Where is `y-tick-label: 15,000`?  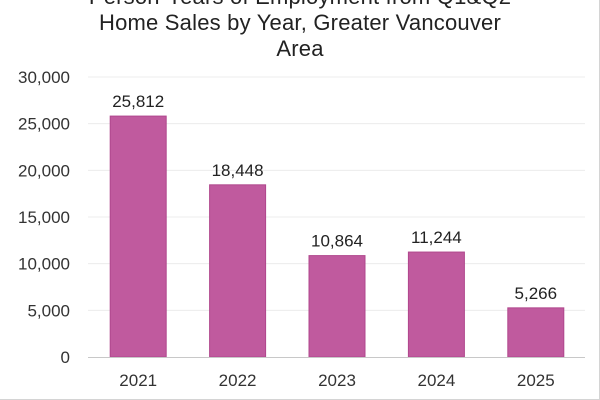
y-tick-label: 15,000 is located at coordinates (44, 217).